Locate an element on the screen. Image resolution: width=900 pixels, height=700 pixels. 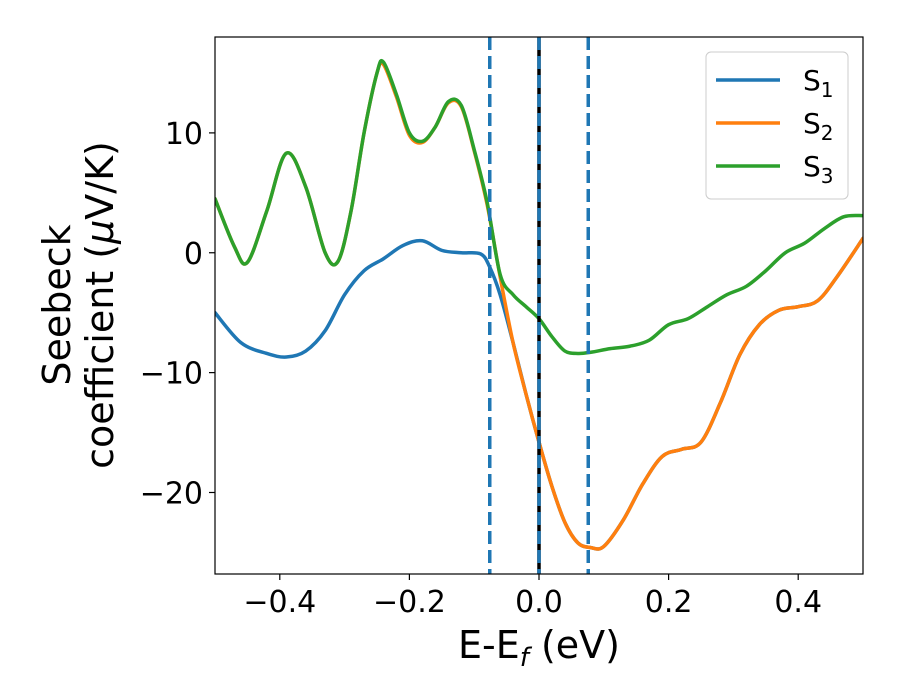
x-tick-label: −0.4 is located at coordinates (279, 602).